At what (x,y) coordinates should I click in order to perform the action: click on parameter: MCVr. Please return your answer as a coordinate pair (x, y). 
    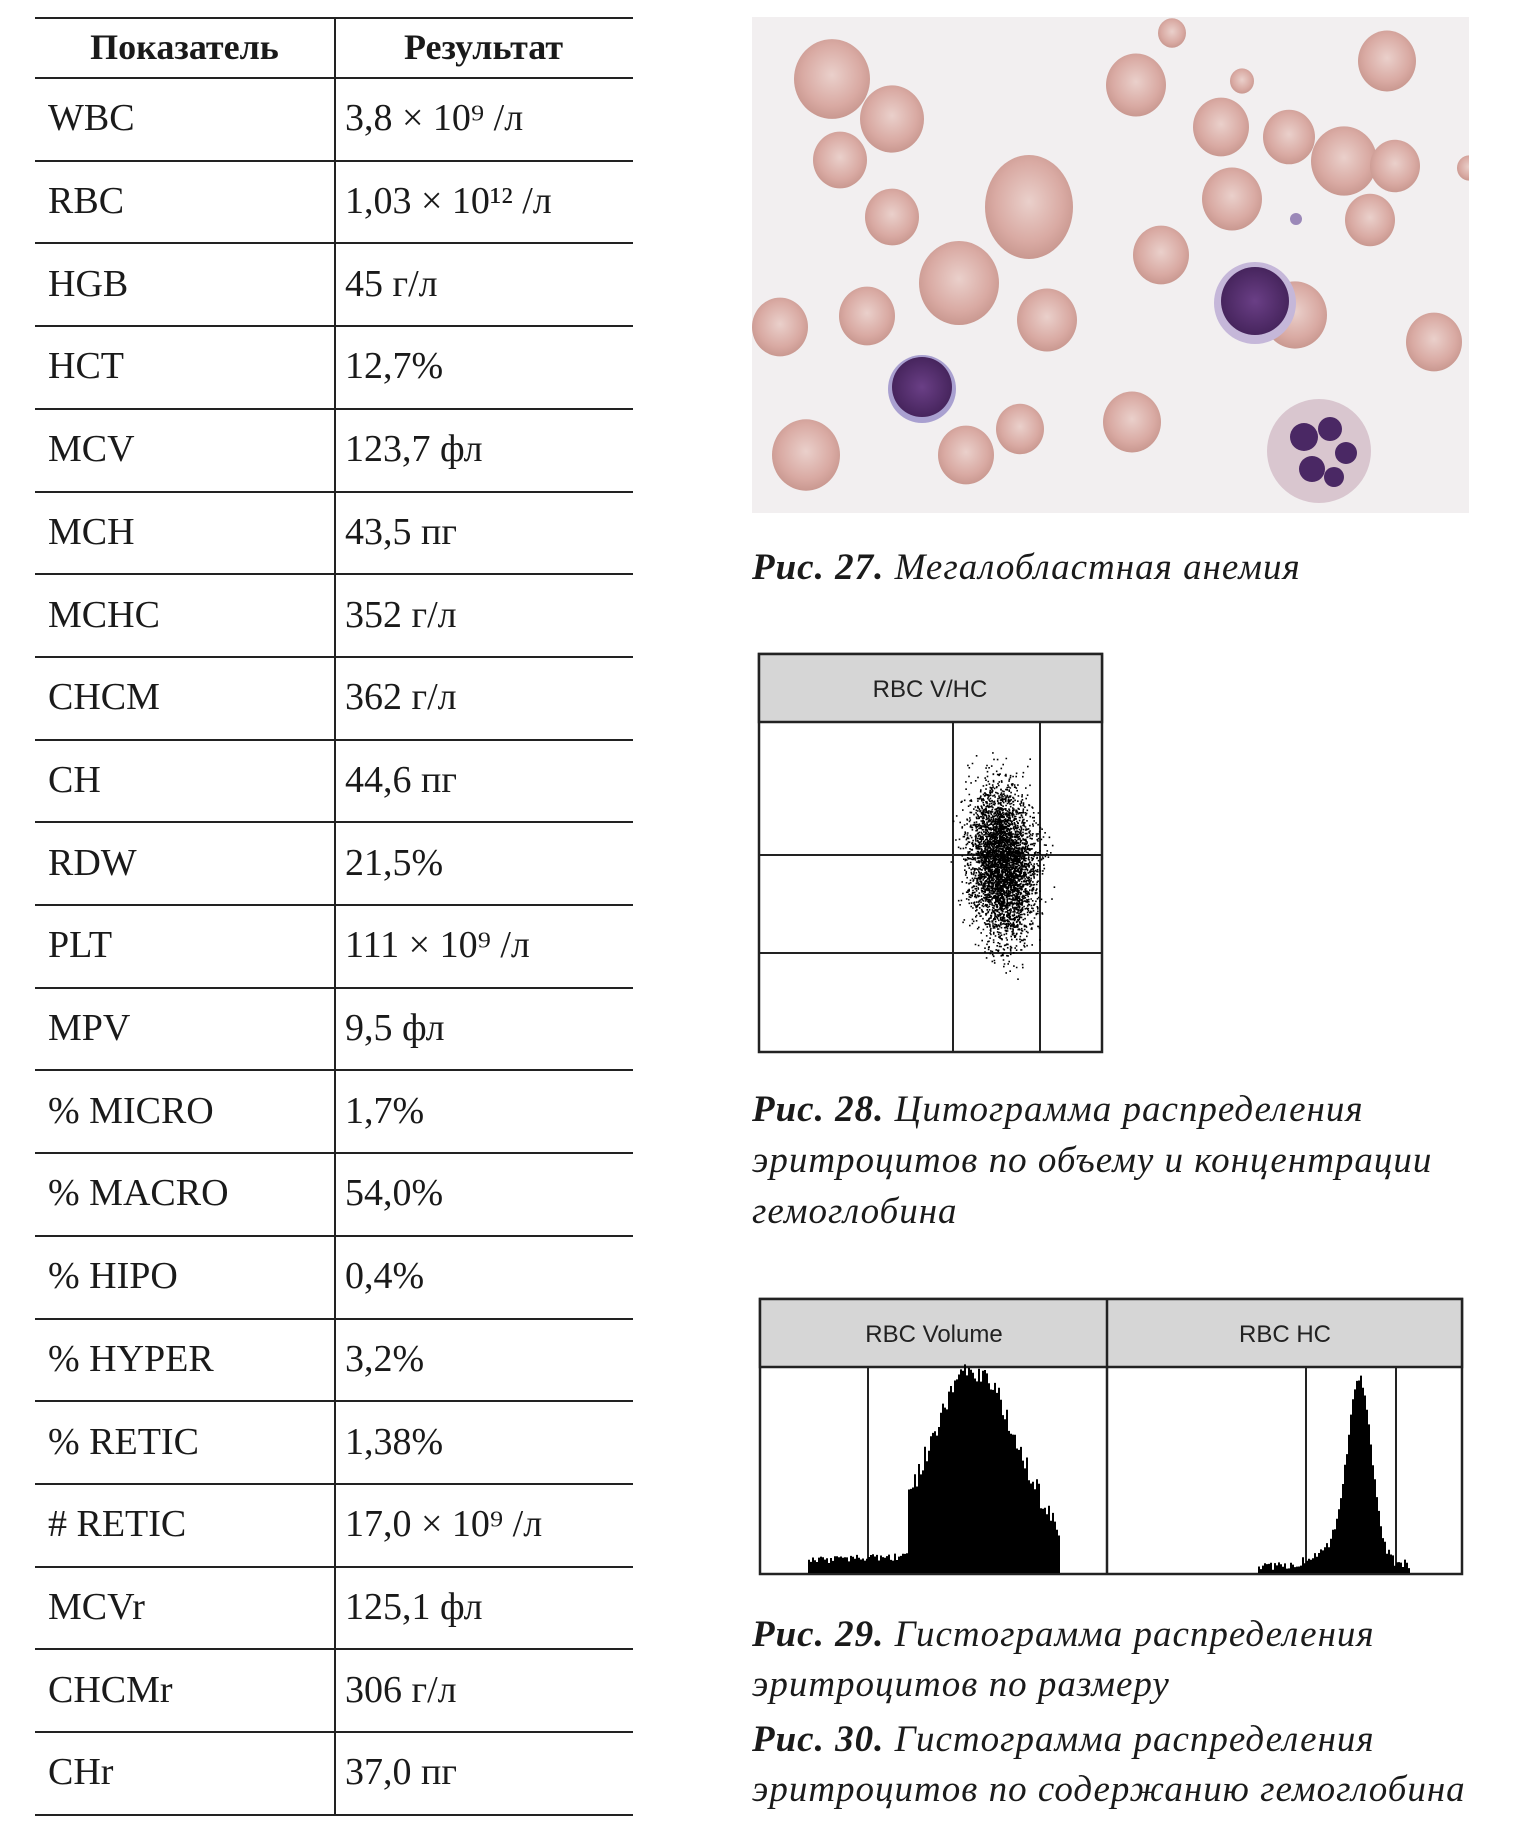
    Looking at the image, I should click on (96, 1606).